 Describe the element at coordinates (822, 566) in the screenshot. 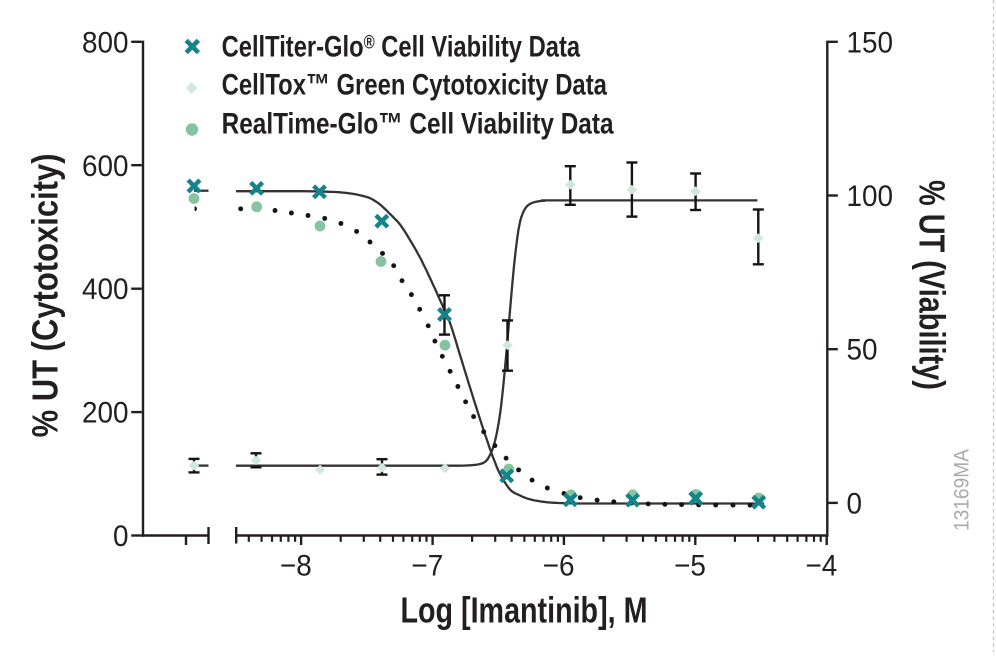

I see `svg-text: −4` at that location.